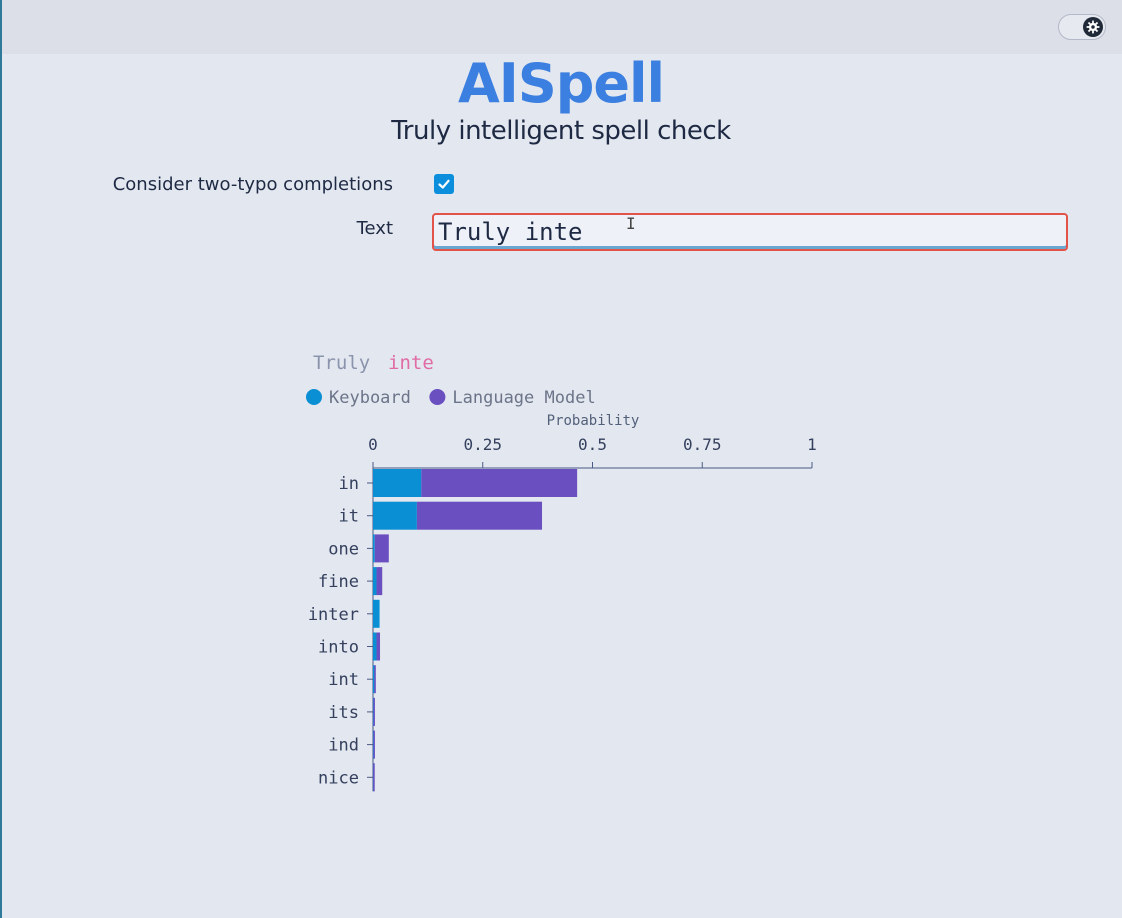 This screenshot has width=1122, height=918. What do you see at coordinates (702, 444) in the screenshot?
I see `x-tick-label: 0.75` at bounding box center [702, 444].